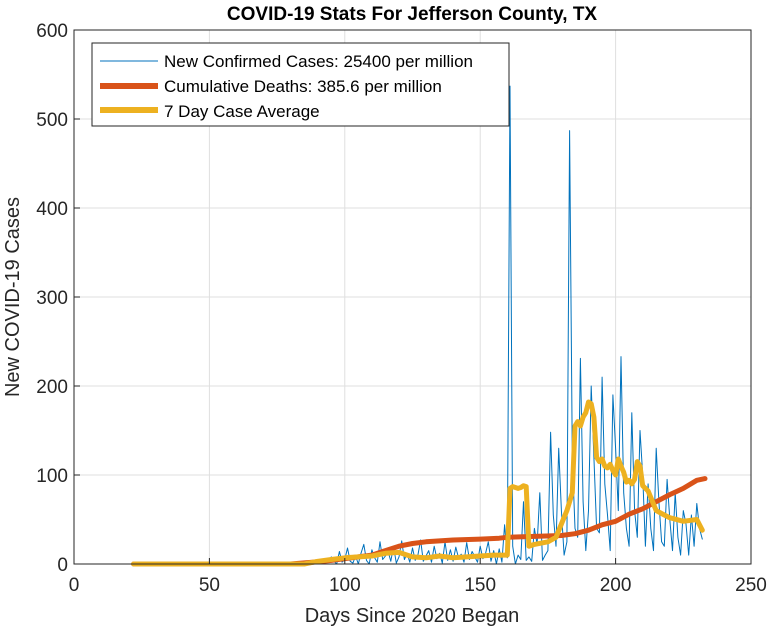  I want to click on y-tick-label: 200, so click(52, 387).